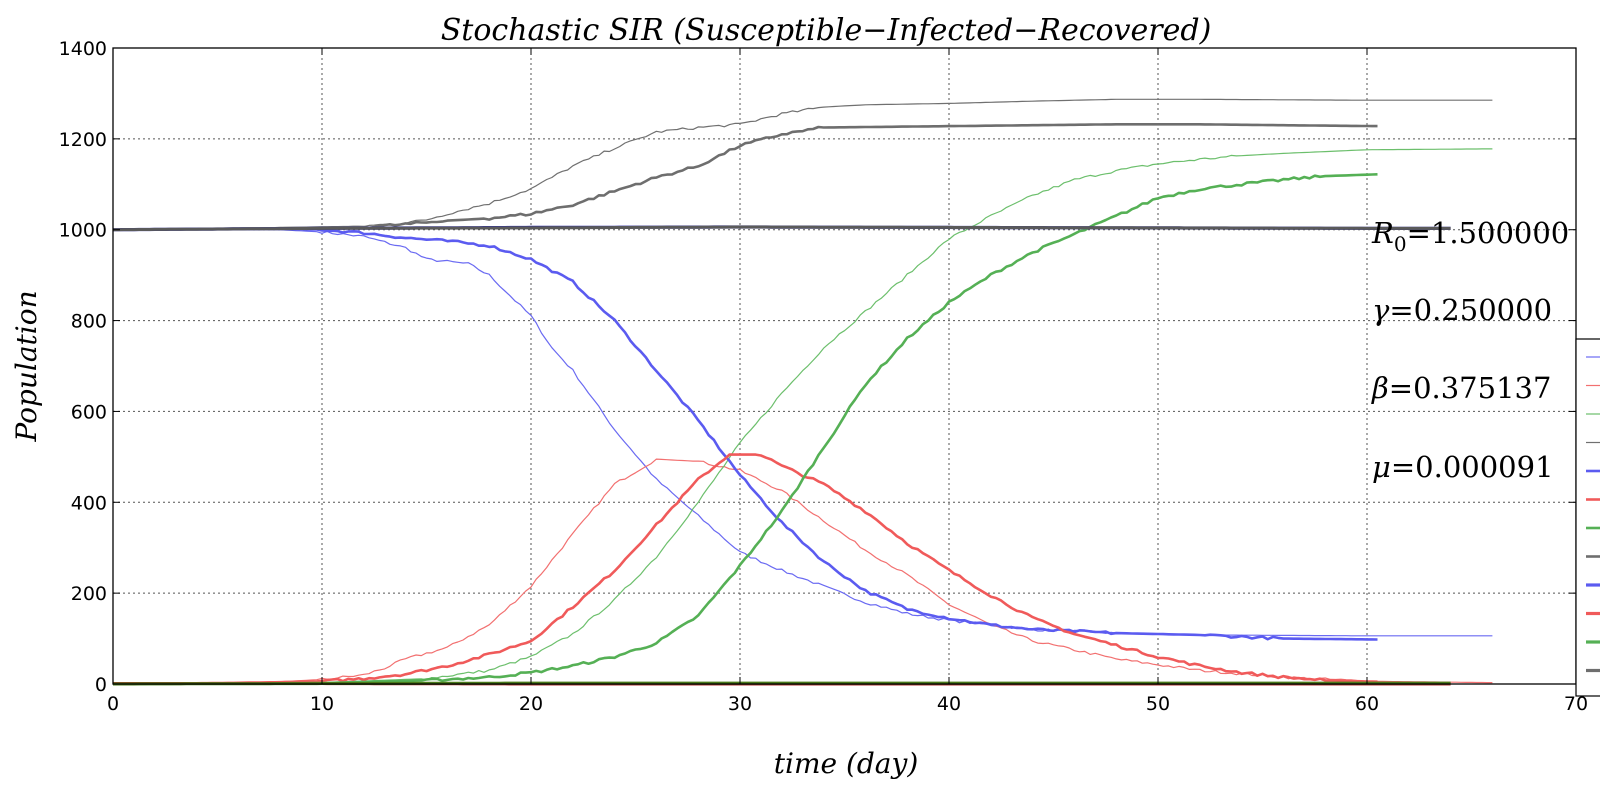 This screenshot has height=800, width=1600. What do you see at coordinates (101, 685) in the screenshot?
I see `y-tick-label: 0` at bounding box center [101, 685].